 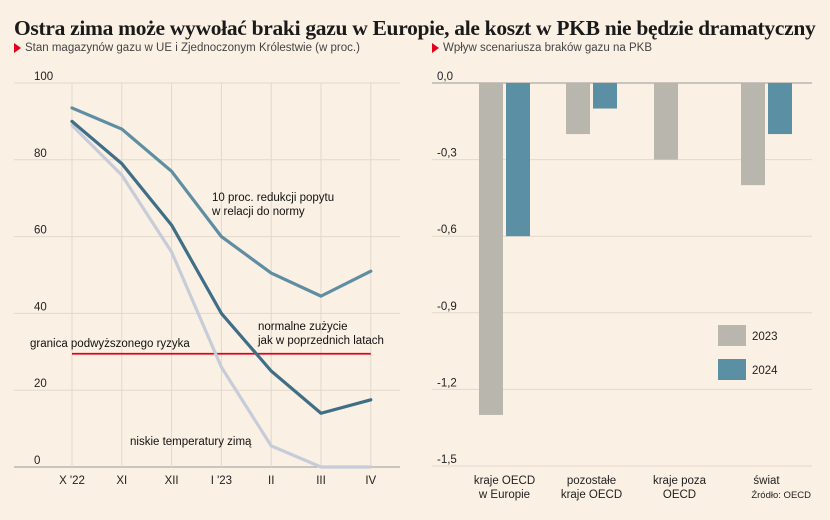 I want to click on y-tick-label: -0,9, so click(x=447, y=307).